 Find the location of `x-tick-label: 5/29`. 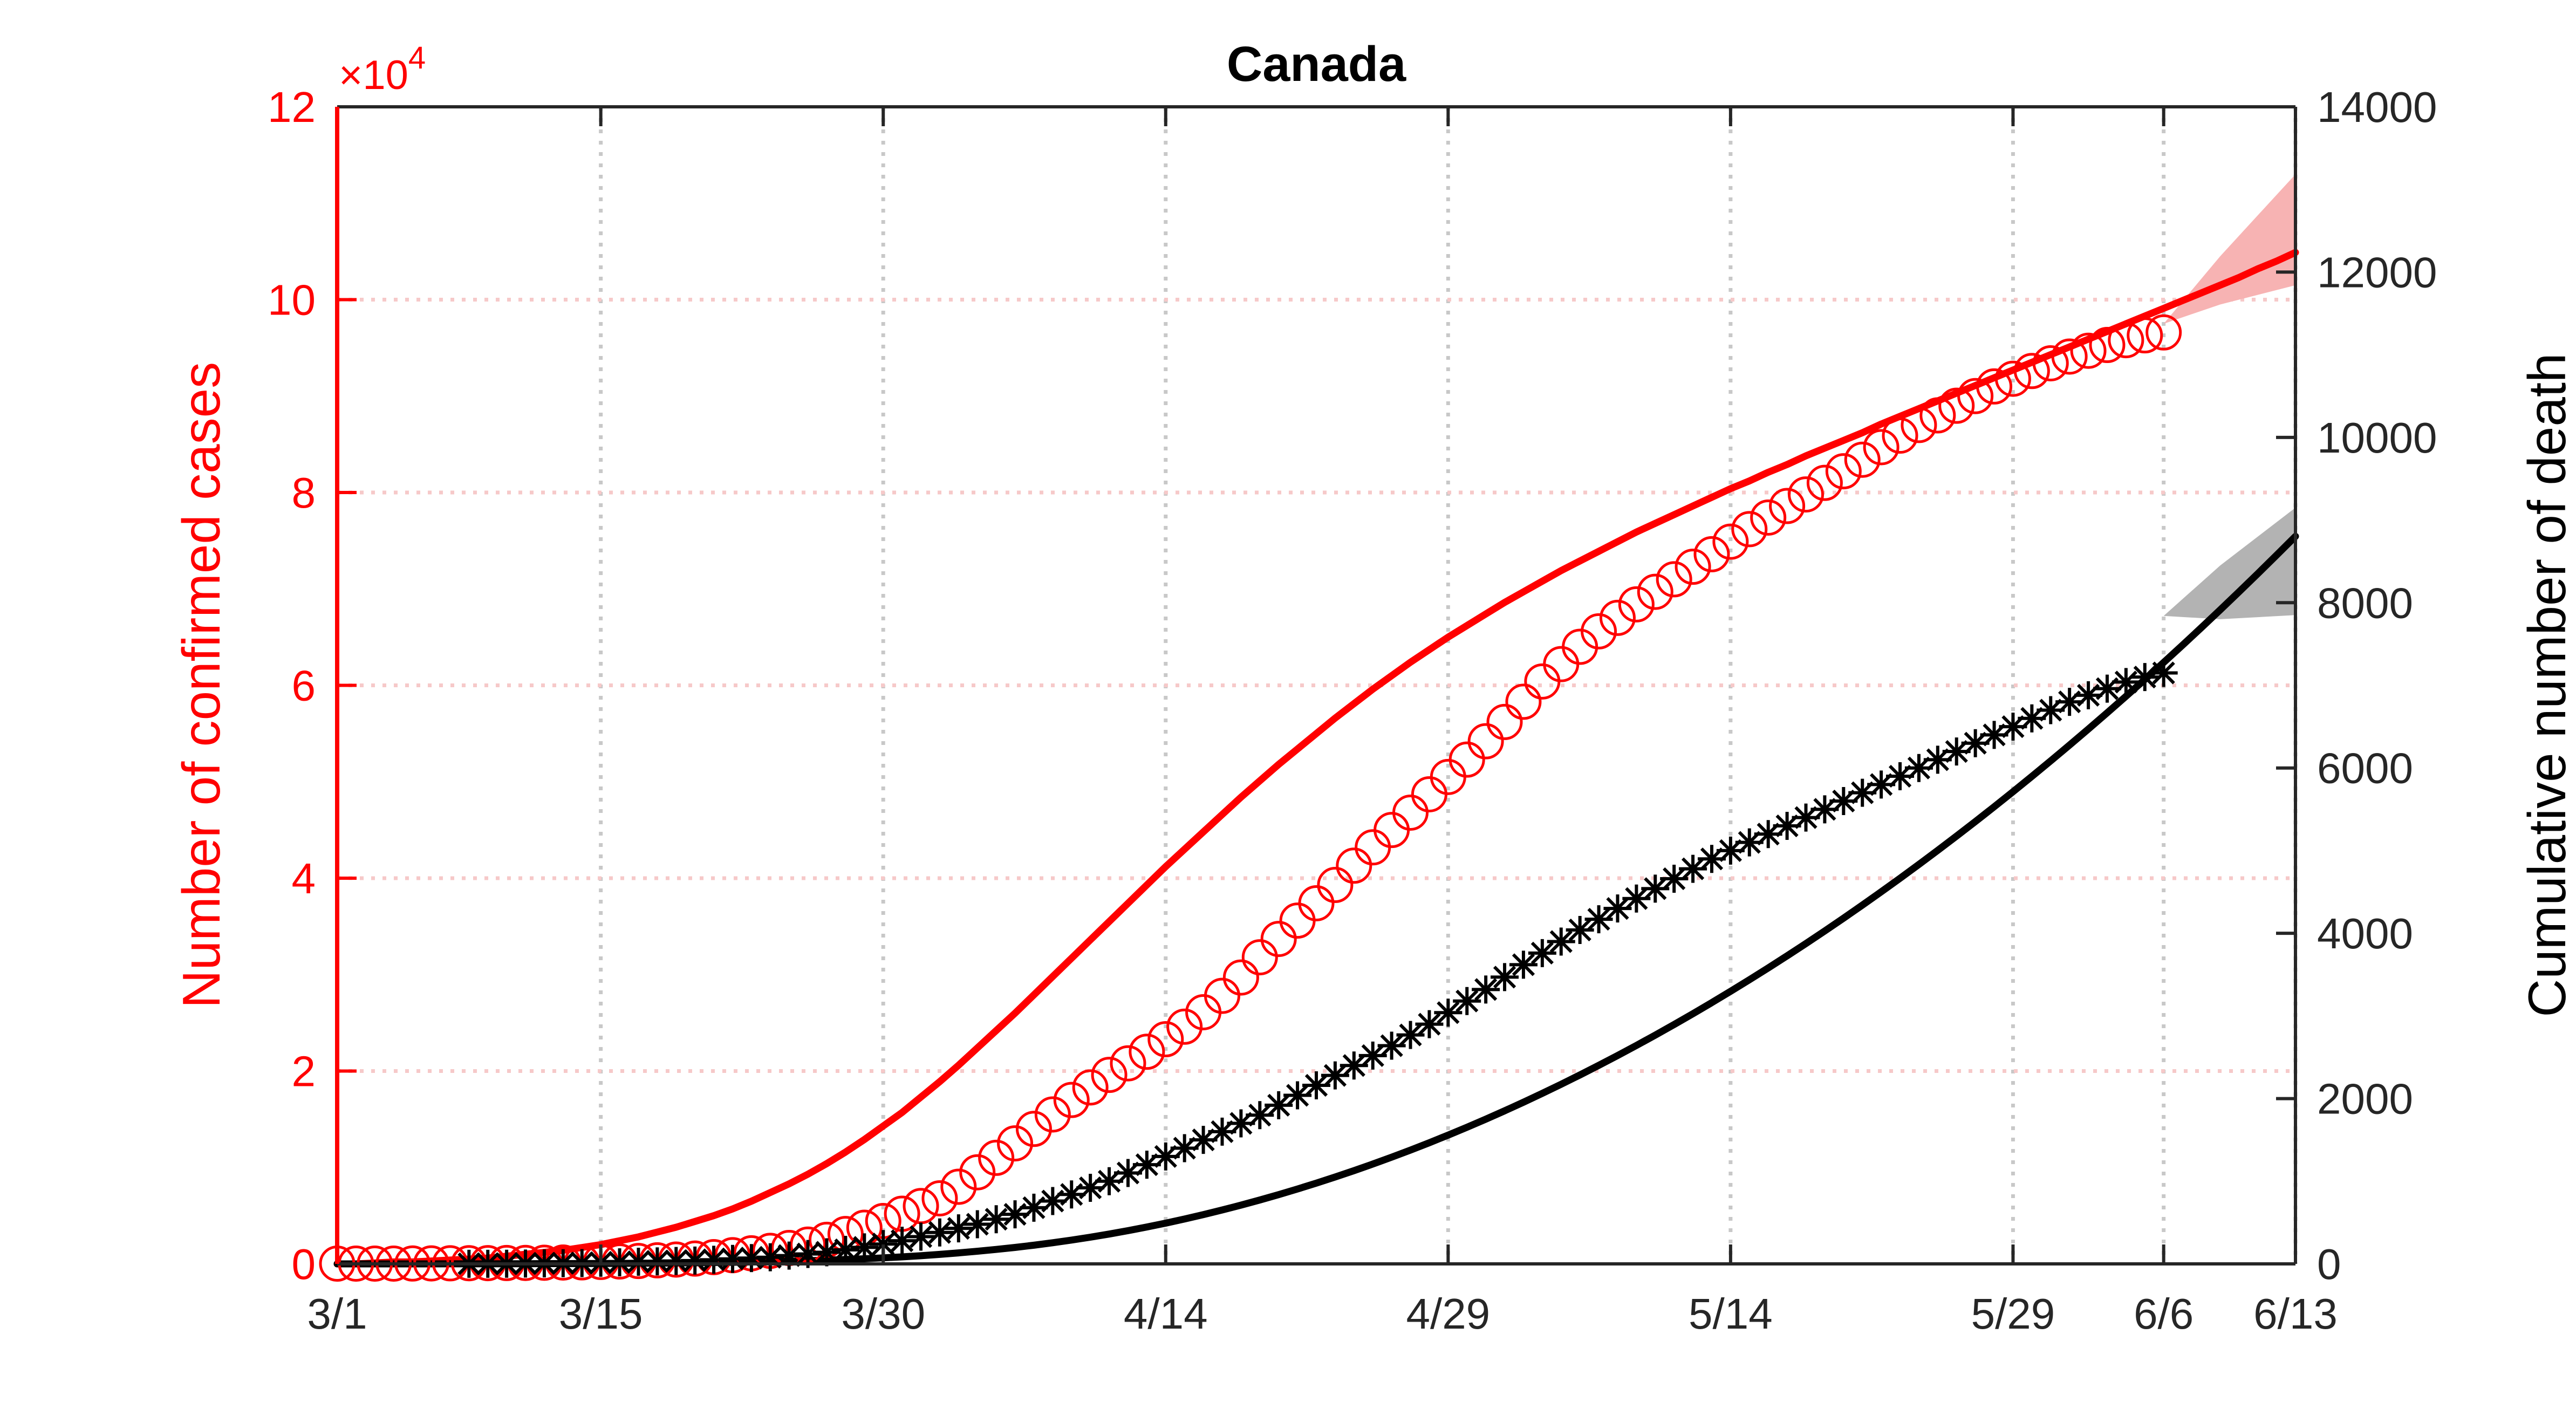

x-tick-label: 5/29 is located at coordinates (2013, 1314).